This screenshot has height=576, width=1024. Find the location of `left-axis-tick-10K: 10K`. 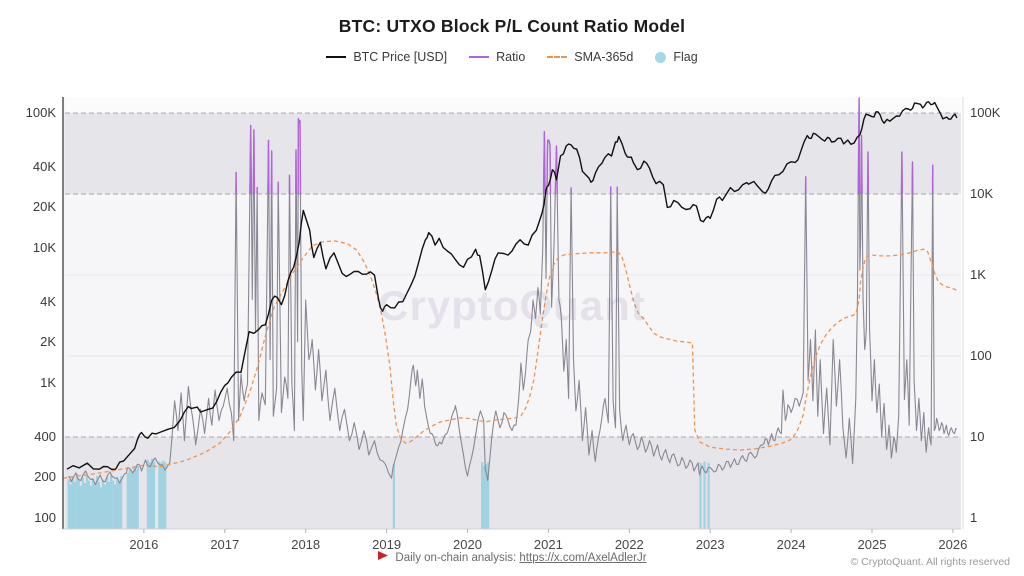

left-axis-tick-10K: 10K is located at coordinates (44, 247).